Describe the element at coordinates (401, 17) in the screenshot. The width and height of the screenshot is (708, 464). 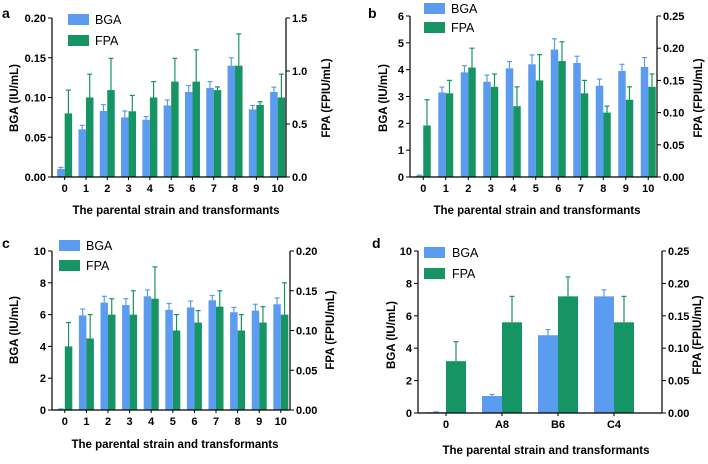
I see `left-tick-label-6: 6` at that location.